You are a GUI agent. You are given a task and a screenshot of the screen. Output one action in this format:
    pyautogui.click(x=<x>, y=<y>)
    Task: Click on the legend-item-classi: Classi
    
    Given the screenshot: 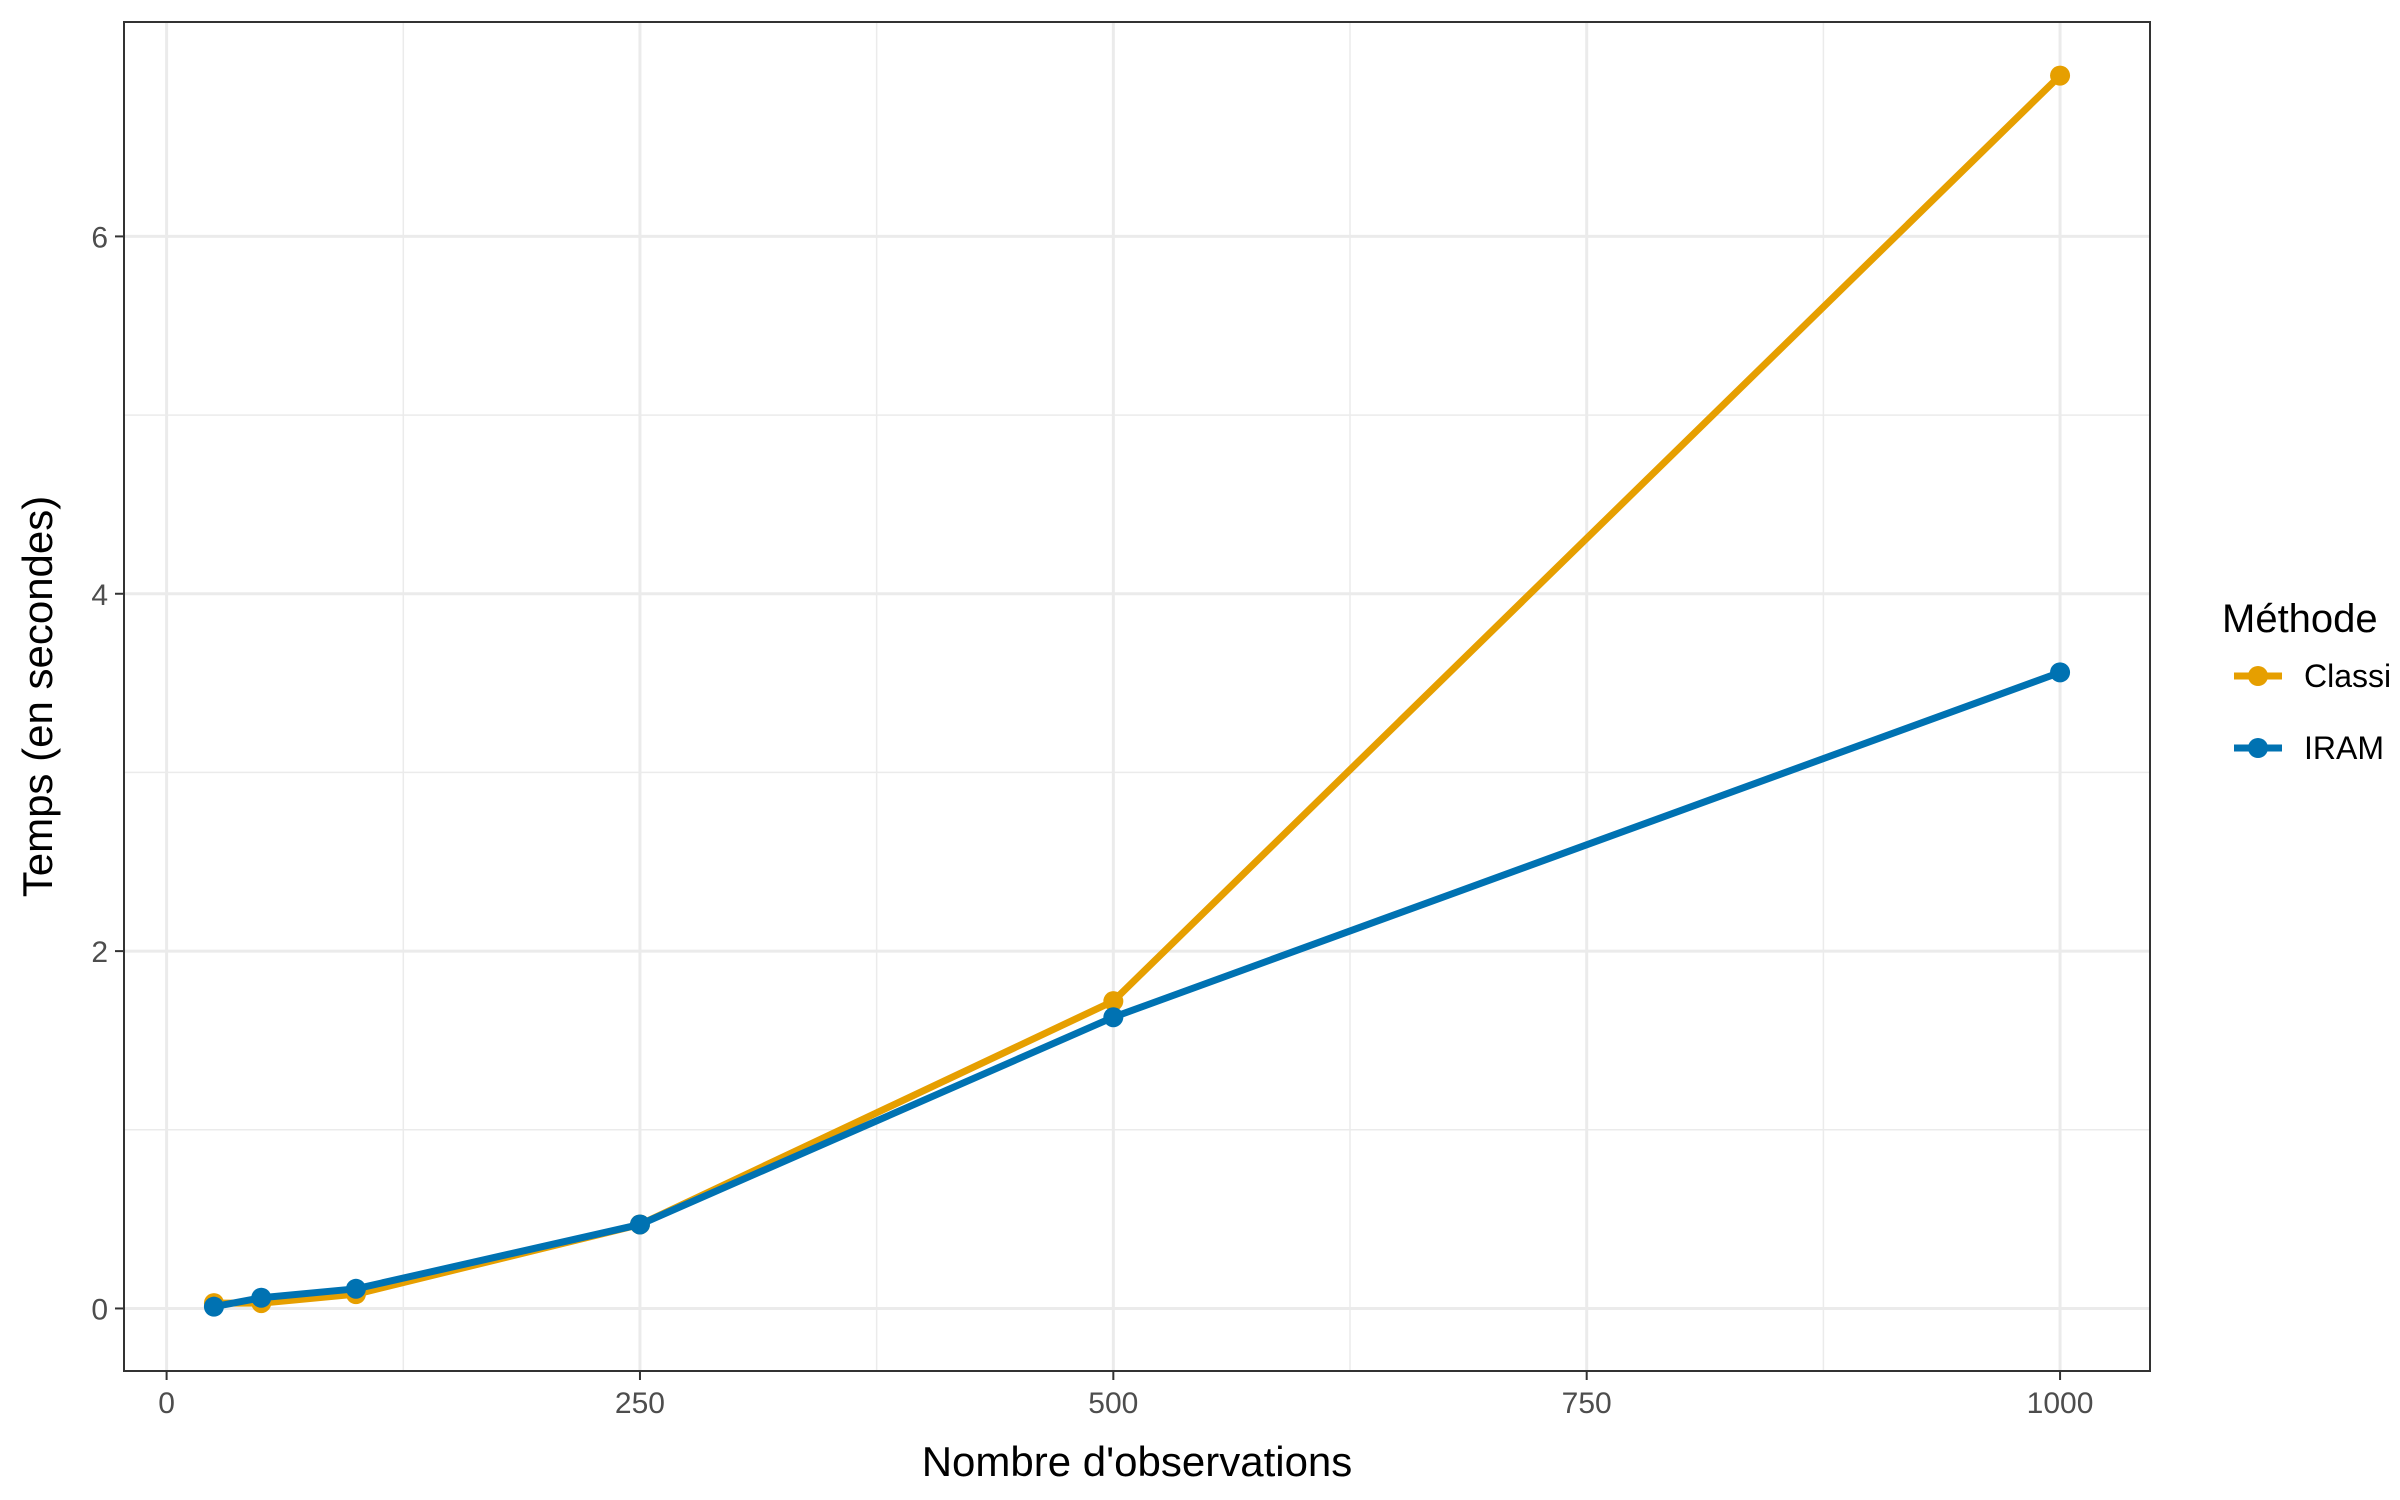 What is the action you would take?
    pyautogui.click(x=2312, y=676)
    